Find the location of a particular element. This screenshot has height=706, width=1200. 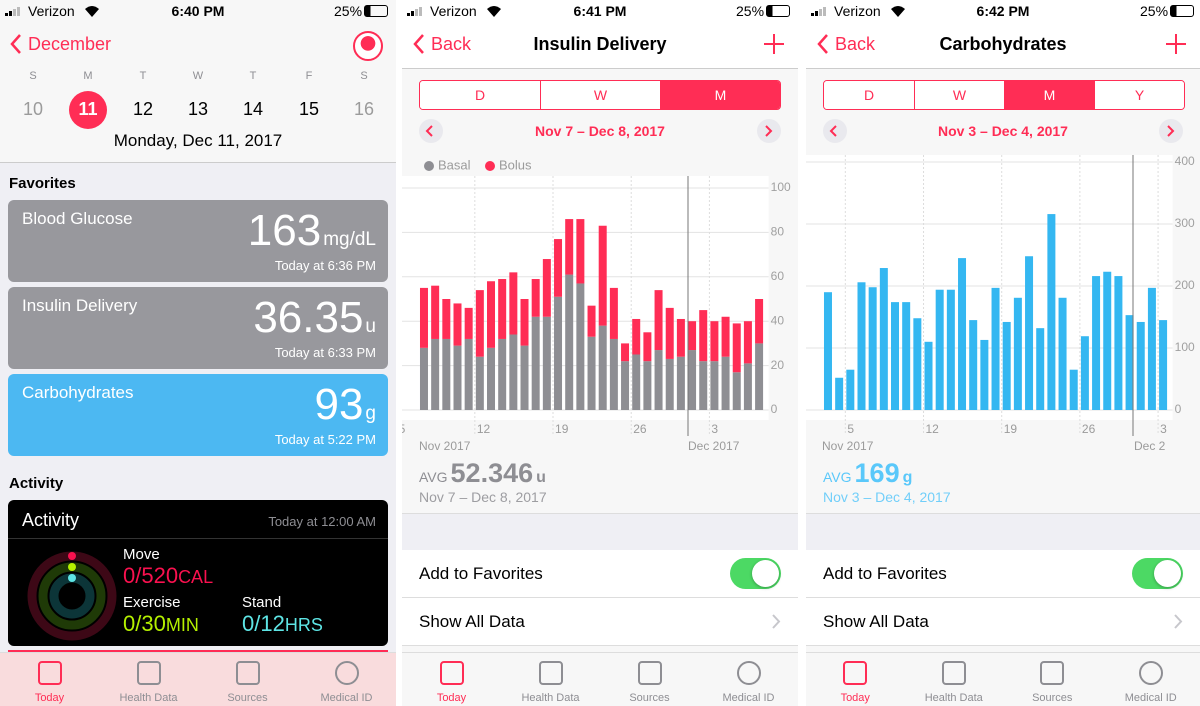

ring-start is located at coordinates (72, 567).